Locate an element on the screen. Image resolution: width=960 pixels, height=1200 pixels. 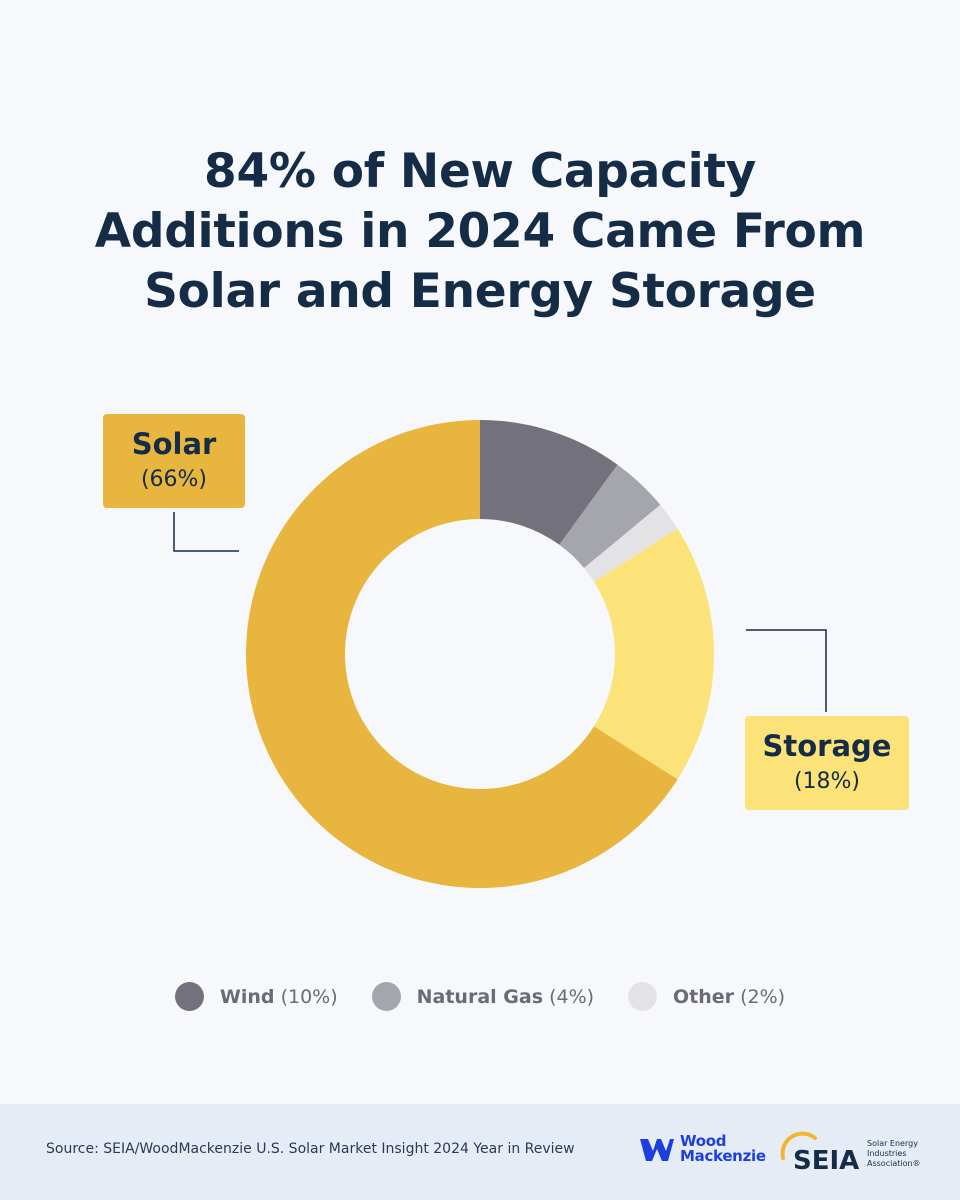
legend-dot-wind is located at coordinates (189, 996).